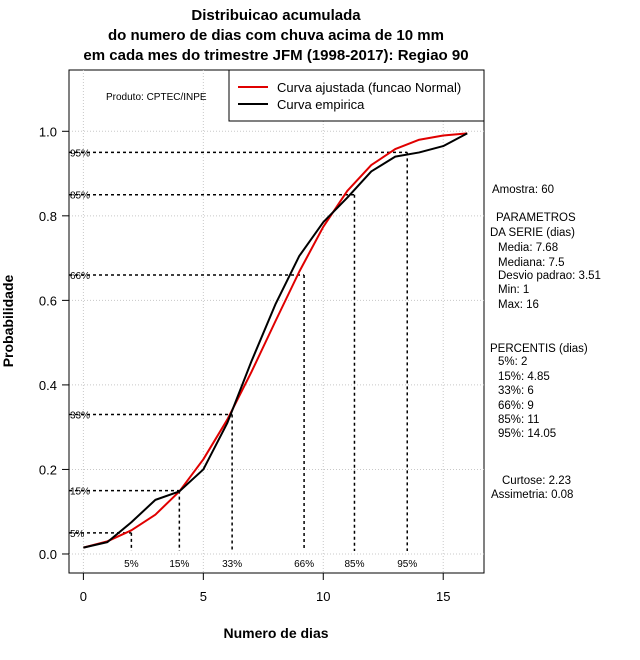  I want to click on stat-p5: 5%: 2, so click(512, 362).